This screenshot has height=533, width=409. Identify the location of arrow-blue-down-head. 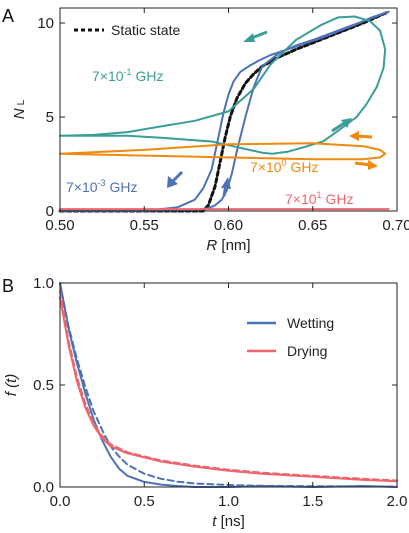
(172, 182).